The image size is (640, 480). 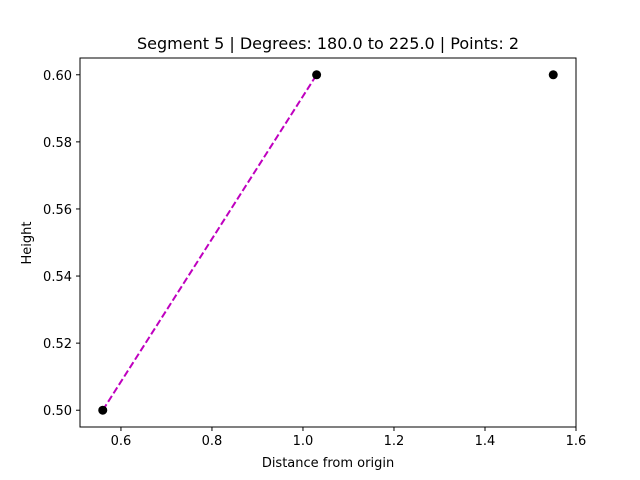 What do you see at coordinates (57, 344) in the screenshot?
I see `y-tick-label: 0.52` at bounding box center [57, 344].